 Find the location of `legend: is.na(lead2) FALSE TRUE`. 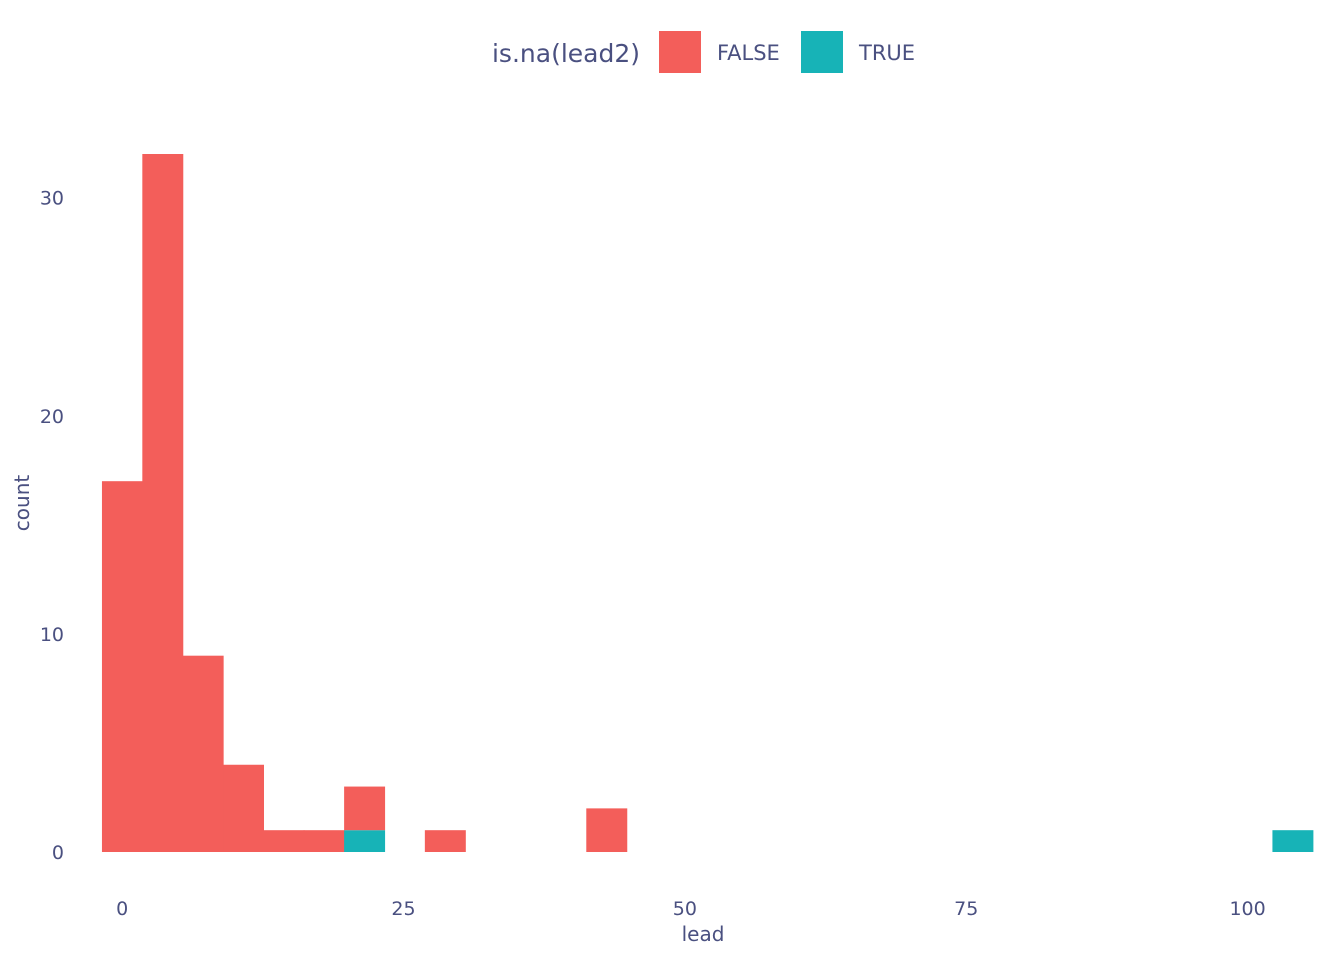

legend: is.na(lead2) FALSE TRUE is located at coordinates (703, 52).